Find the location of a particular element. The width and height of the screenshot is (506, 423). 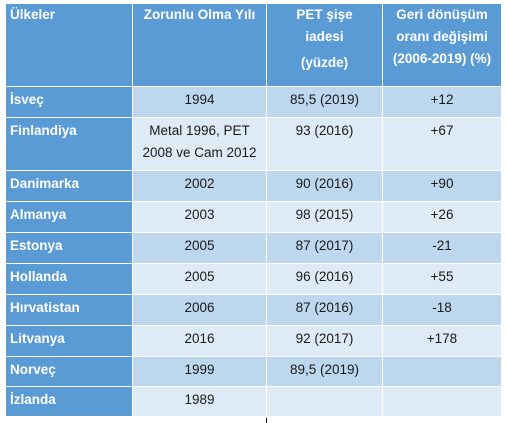

country-cell: Hırvatistan is located at coordinates (69, 310).